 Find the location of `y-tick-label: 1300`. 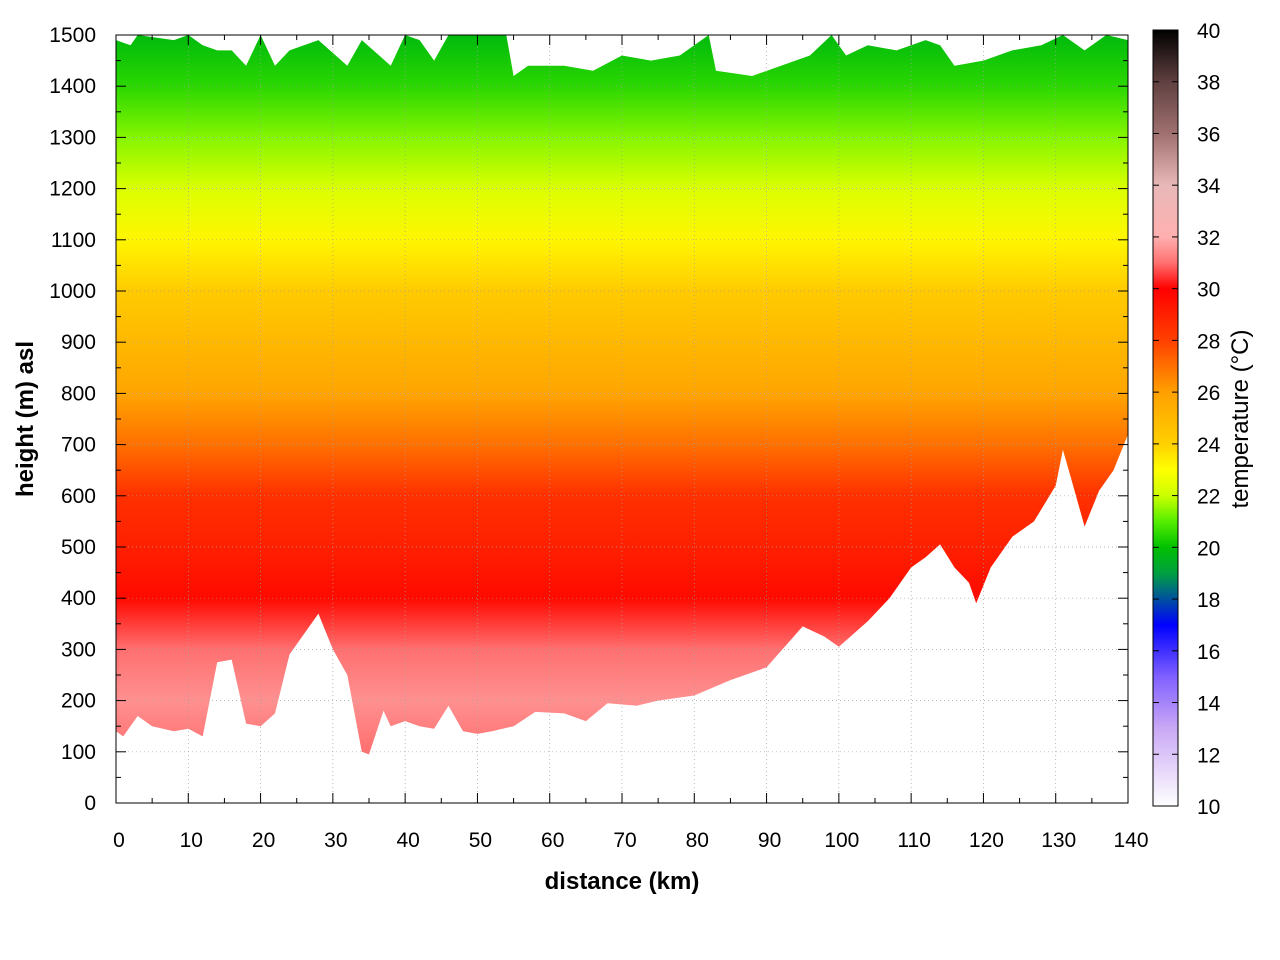

y-tick-label: 1300 is located at coordinates (72, 137).